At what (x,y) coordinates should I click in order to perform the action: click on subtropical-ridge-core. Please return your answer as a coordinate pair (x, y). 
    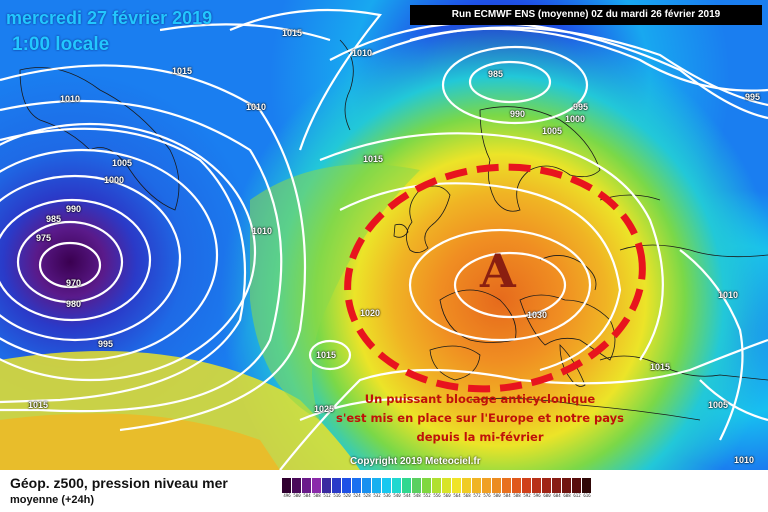
    Looking at the image, I should click on (140, 441).